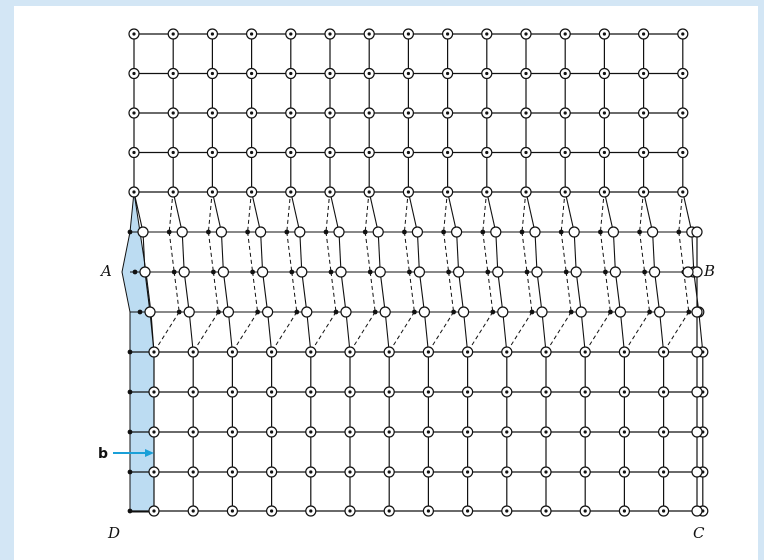 This screenshot has height=560, width=764. I want to click on burgers-vector-arrow, so click(133, 453).